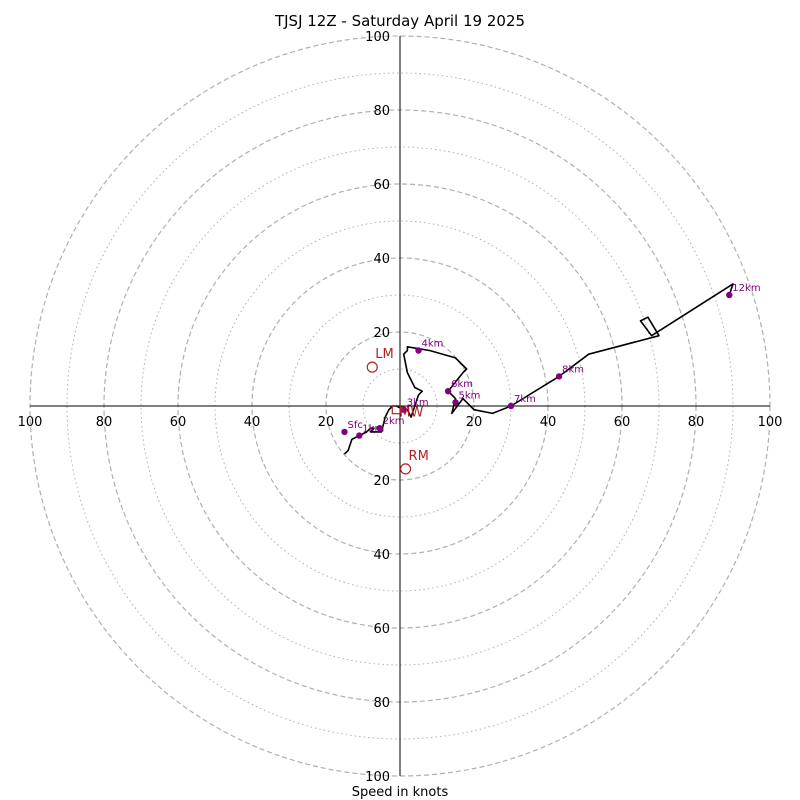 Image resolution: width=800 pixels, height=800 pixels. Describe the element at coordinates (400, 792) in the screenshot. I see `x-axis-label: Speed in knots` at that location.